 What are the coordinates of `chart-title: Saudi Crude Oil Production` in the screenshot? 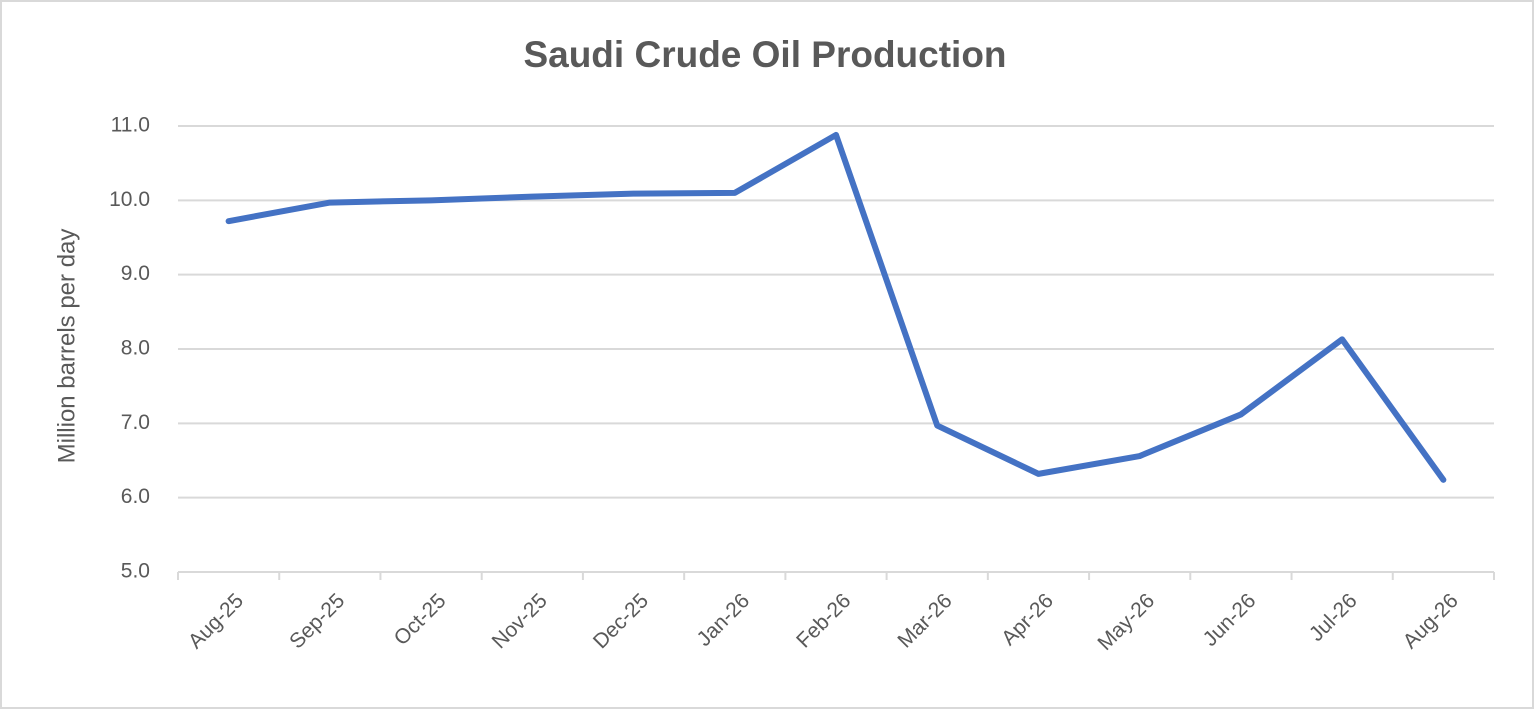 It's located at (764, 54).